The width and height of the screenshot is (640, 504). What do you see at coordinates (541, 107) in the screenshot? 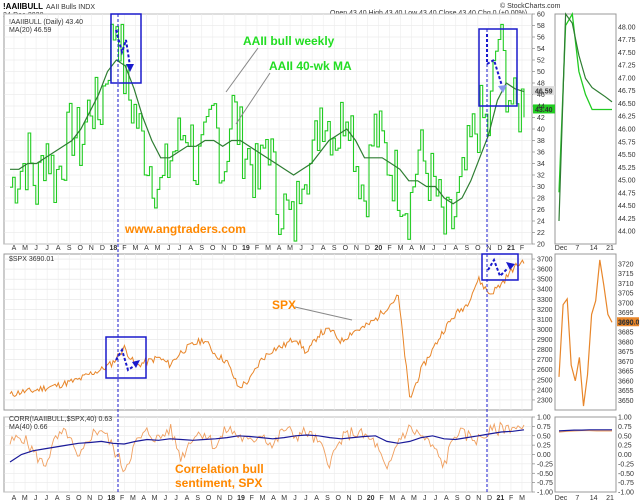
I see `y-tick-label: 44` at bounding box center [541, 107].